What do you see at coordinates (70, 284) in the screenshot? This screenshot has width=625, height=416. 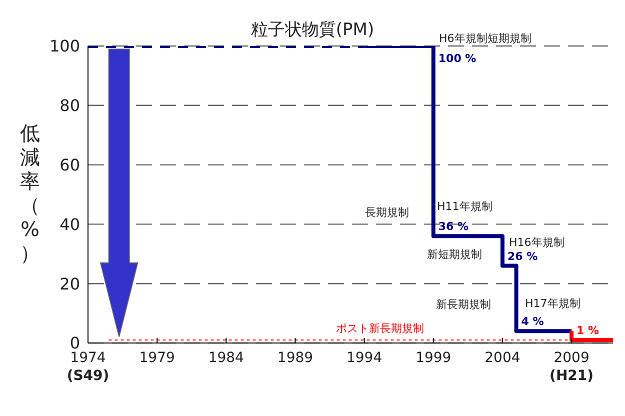 I see `y-tick-label: 20` at bounding box center [70, 284].